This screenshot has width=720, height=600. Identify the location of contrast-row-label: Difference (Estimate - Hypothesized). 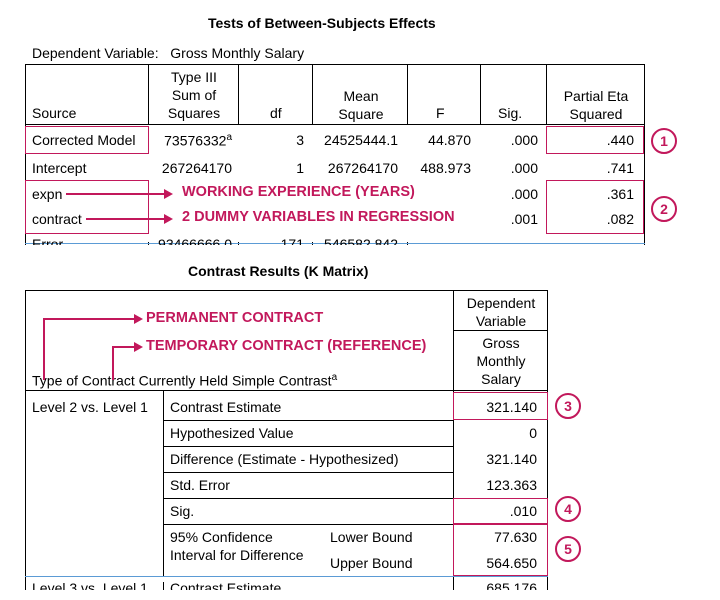
(284, 459).